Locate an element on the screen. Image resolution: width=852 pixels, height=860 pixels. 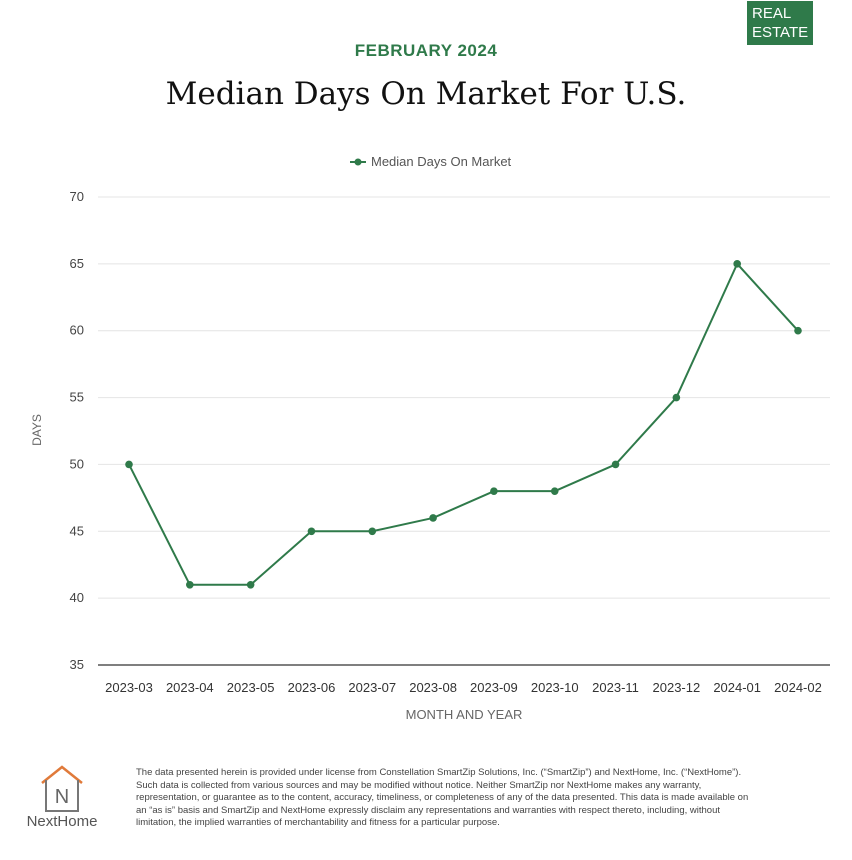
y-axis-title: DAYS is located at coordinates (37, 430).